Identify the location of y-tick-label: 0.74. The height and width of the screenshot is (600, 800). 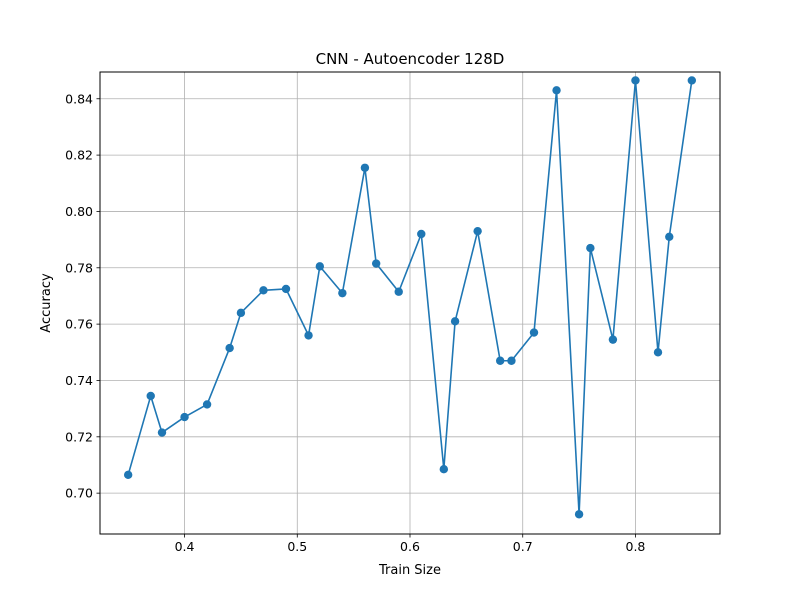
(79, 380).